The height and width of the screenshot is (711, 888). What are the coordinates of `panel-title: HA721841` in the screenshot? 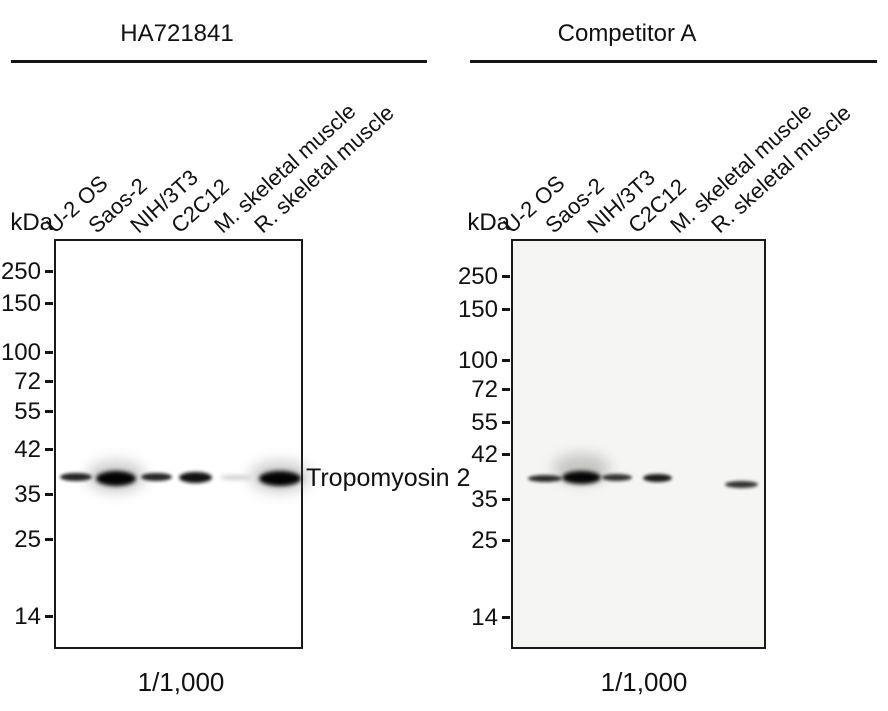 It's located at (177, 33).